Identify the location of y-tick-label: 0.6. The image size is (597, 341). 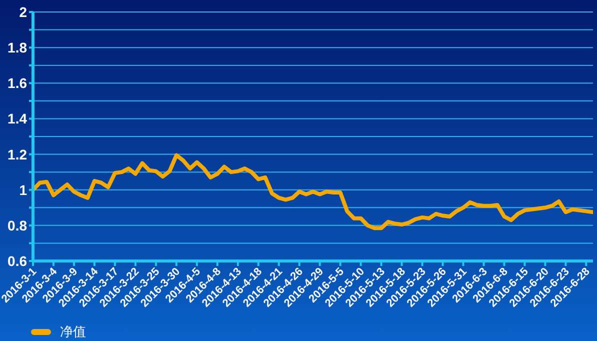
(18, 260).